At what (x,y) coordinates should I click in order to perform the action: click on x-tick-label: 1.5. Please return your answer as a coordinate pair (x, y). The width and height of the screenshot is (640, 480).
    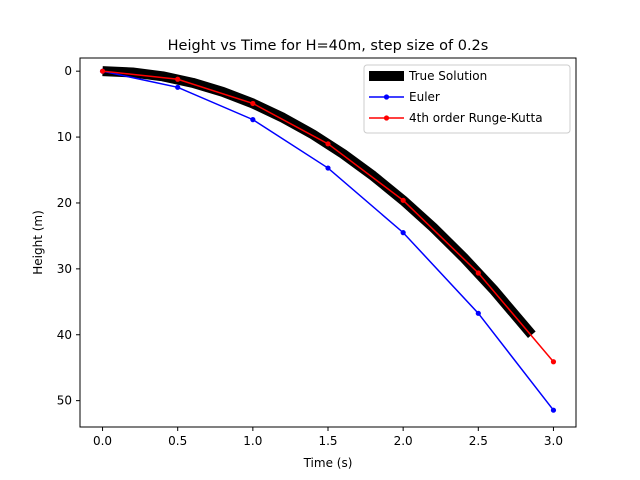
    Looking at the image, I should click on (327, 441).